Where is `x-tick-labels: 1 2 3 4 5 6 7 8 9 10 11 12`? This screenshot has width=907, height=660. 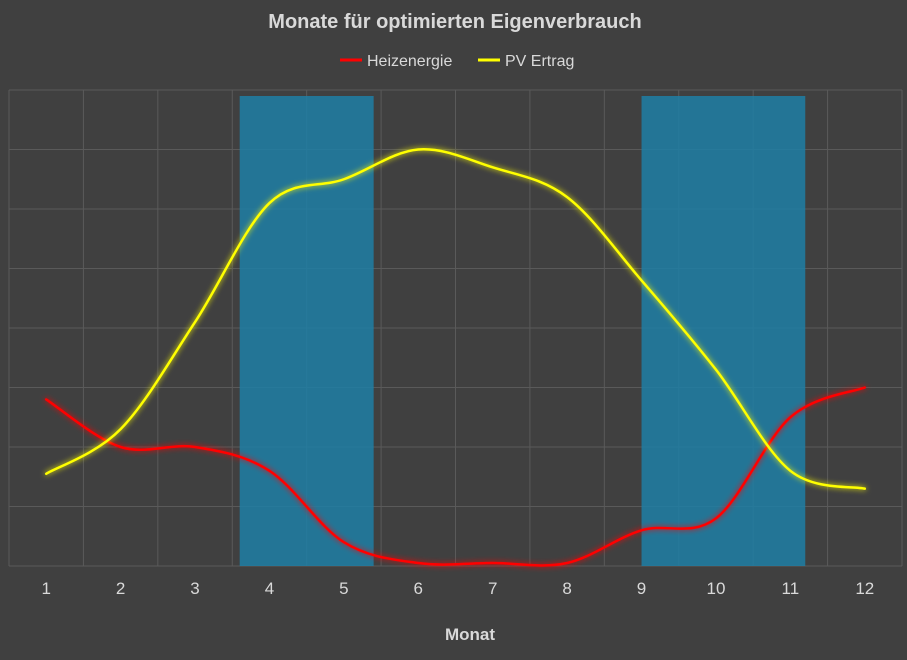 x-tick-labels: 1 2 3 4 5 6 7 8 9 10 11 12 is located at coordinates (457, 588).